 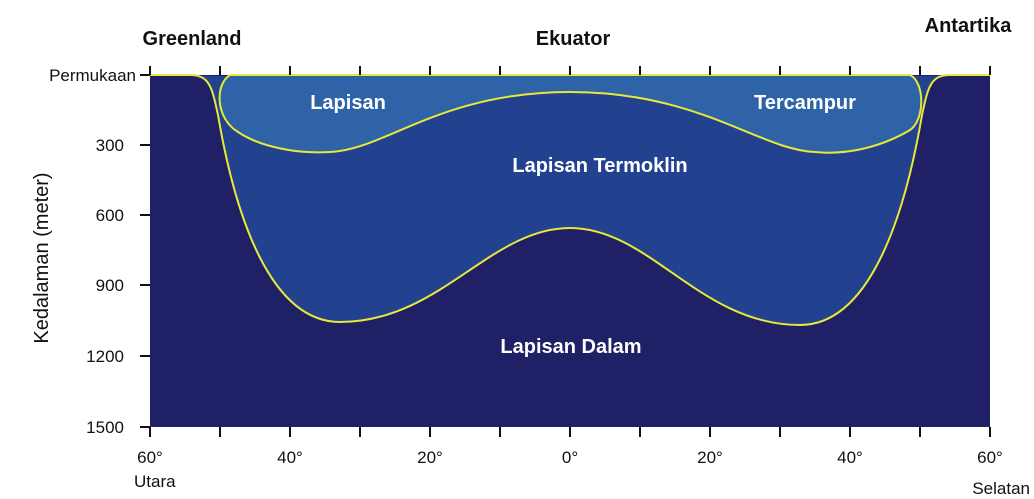 I want to click on mixed-layer-label-left: Lapisan, so click(x=348, y=103).